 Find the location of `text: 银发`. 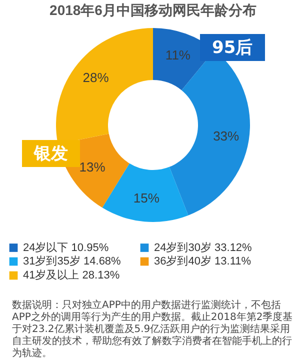

text: 银发 is located at coordinates (51, 153).